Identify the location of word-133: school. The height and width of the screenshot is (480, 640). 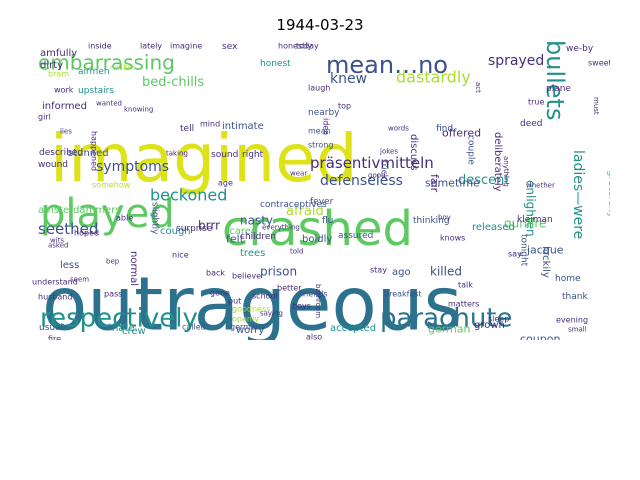
(265, 296).